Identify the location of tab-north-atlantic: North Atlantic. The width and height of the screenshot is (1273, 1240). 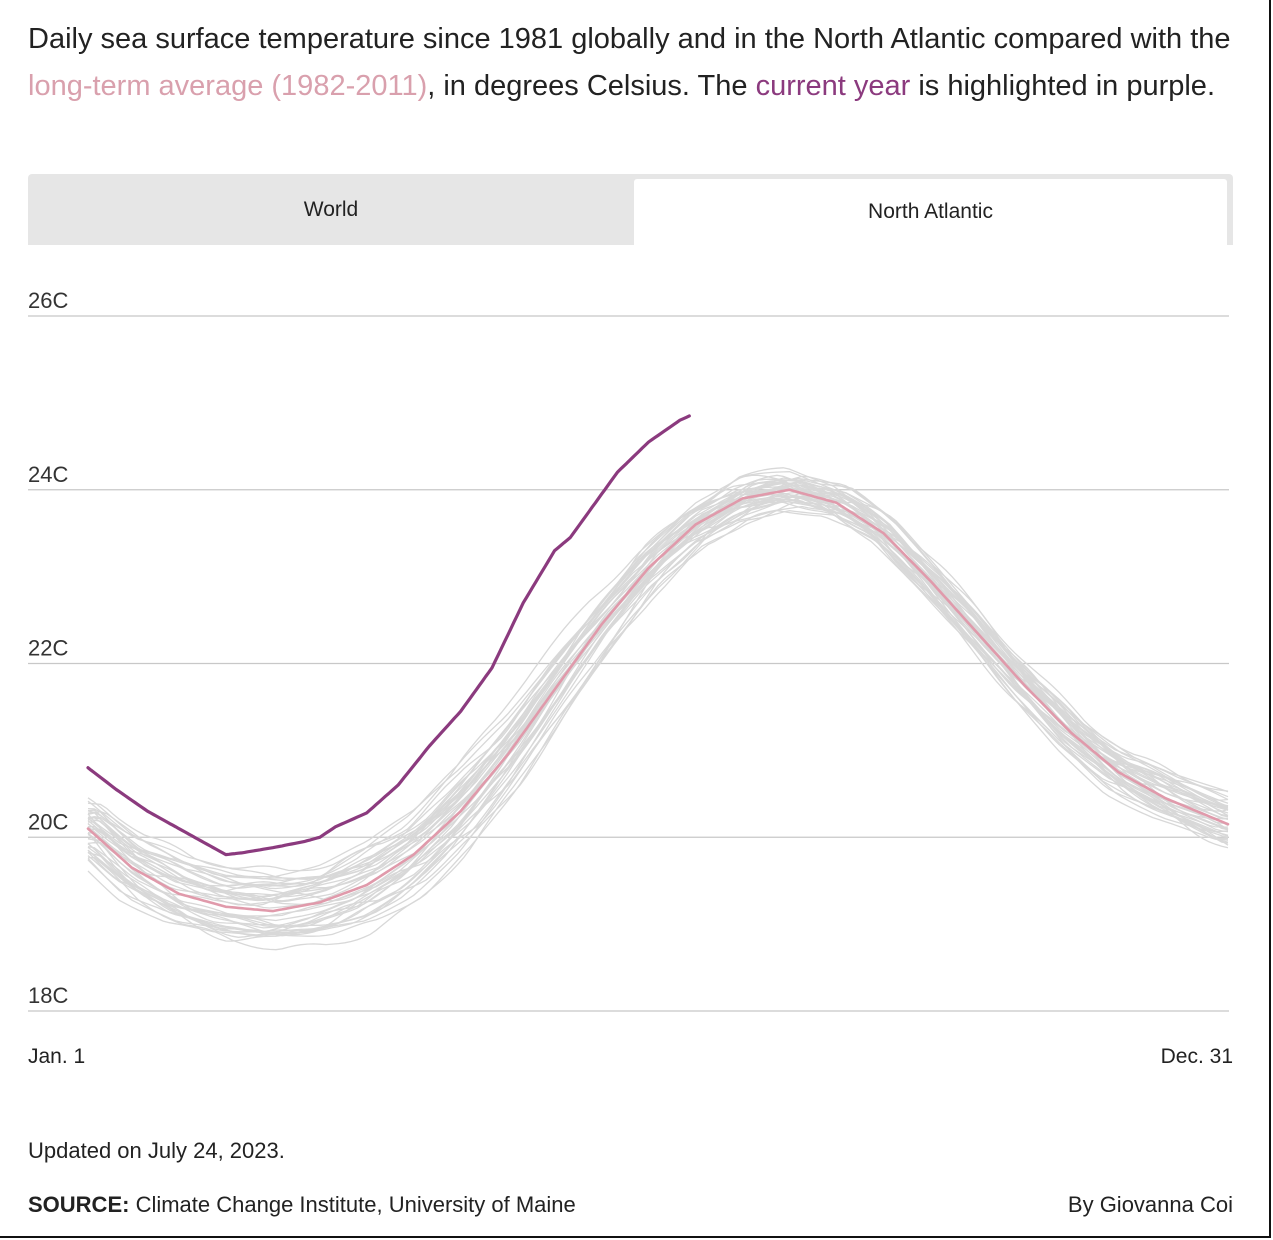
(930, 212).